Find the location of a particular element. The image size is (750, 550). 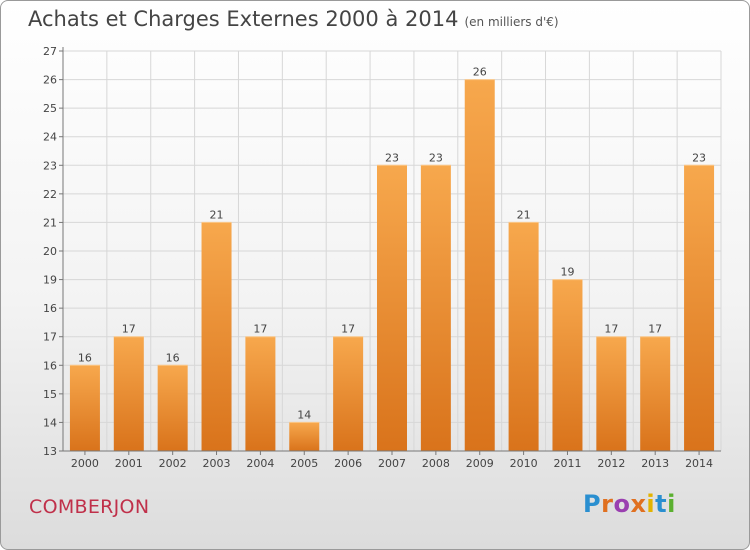

bar-2008 is located at coordinates (435, 308).